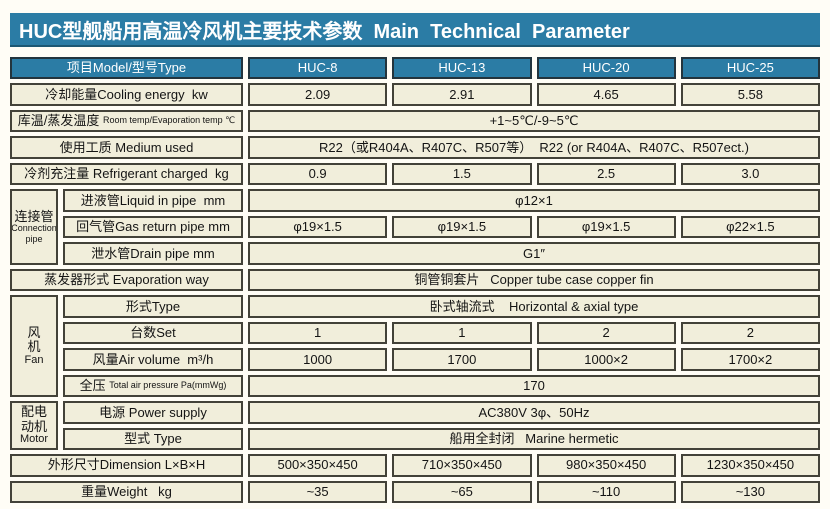 This screenshot has height=509, width=830. I want to click on pressure-label-zh: 全压, so click(94, 386).